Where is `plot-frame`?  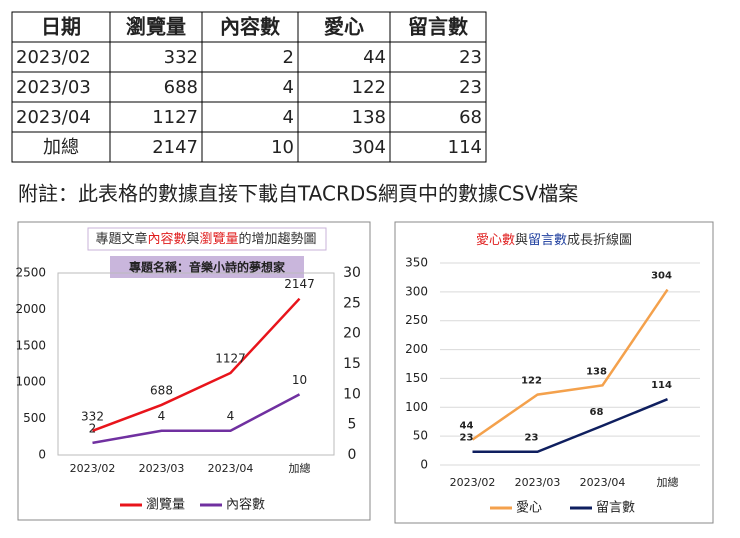 plot-frame is located at coordinates (196, 364).